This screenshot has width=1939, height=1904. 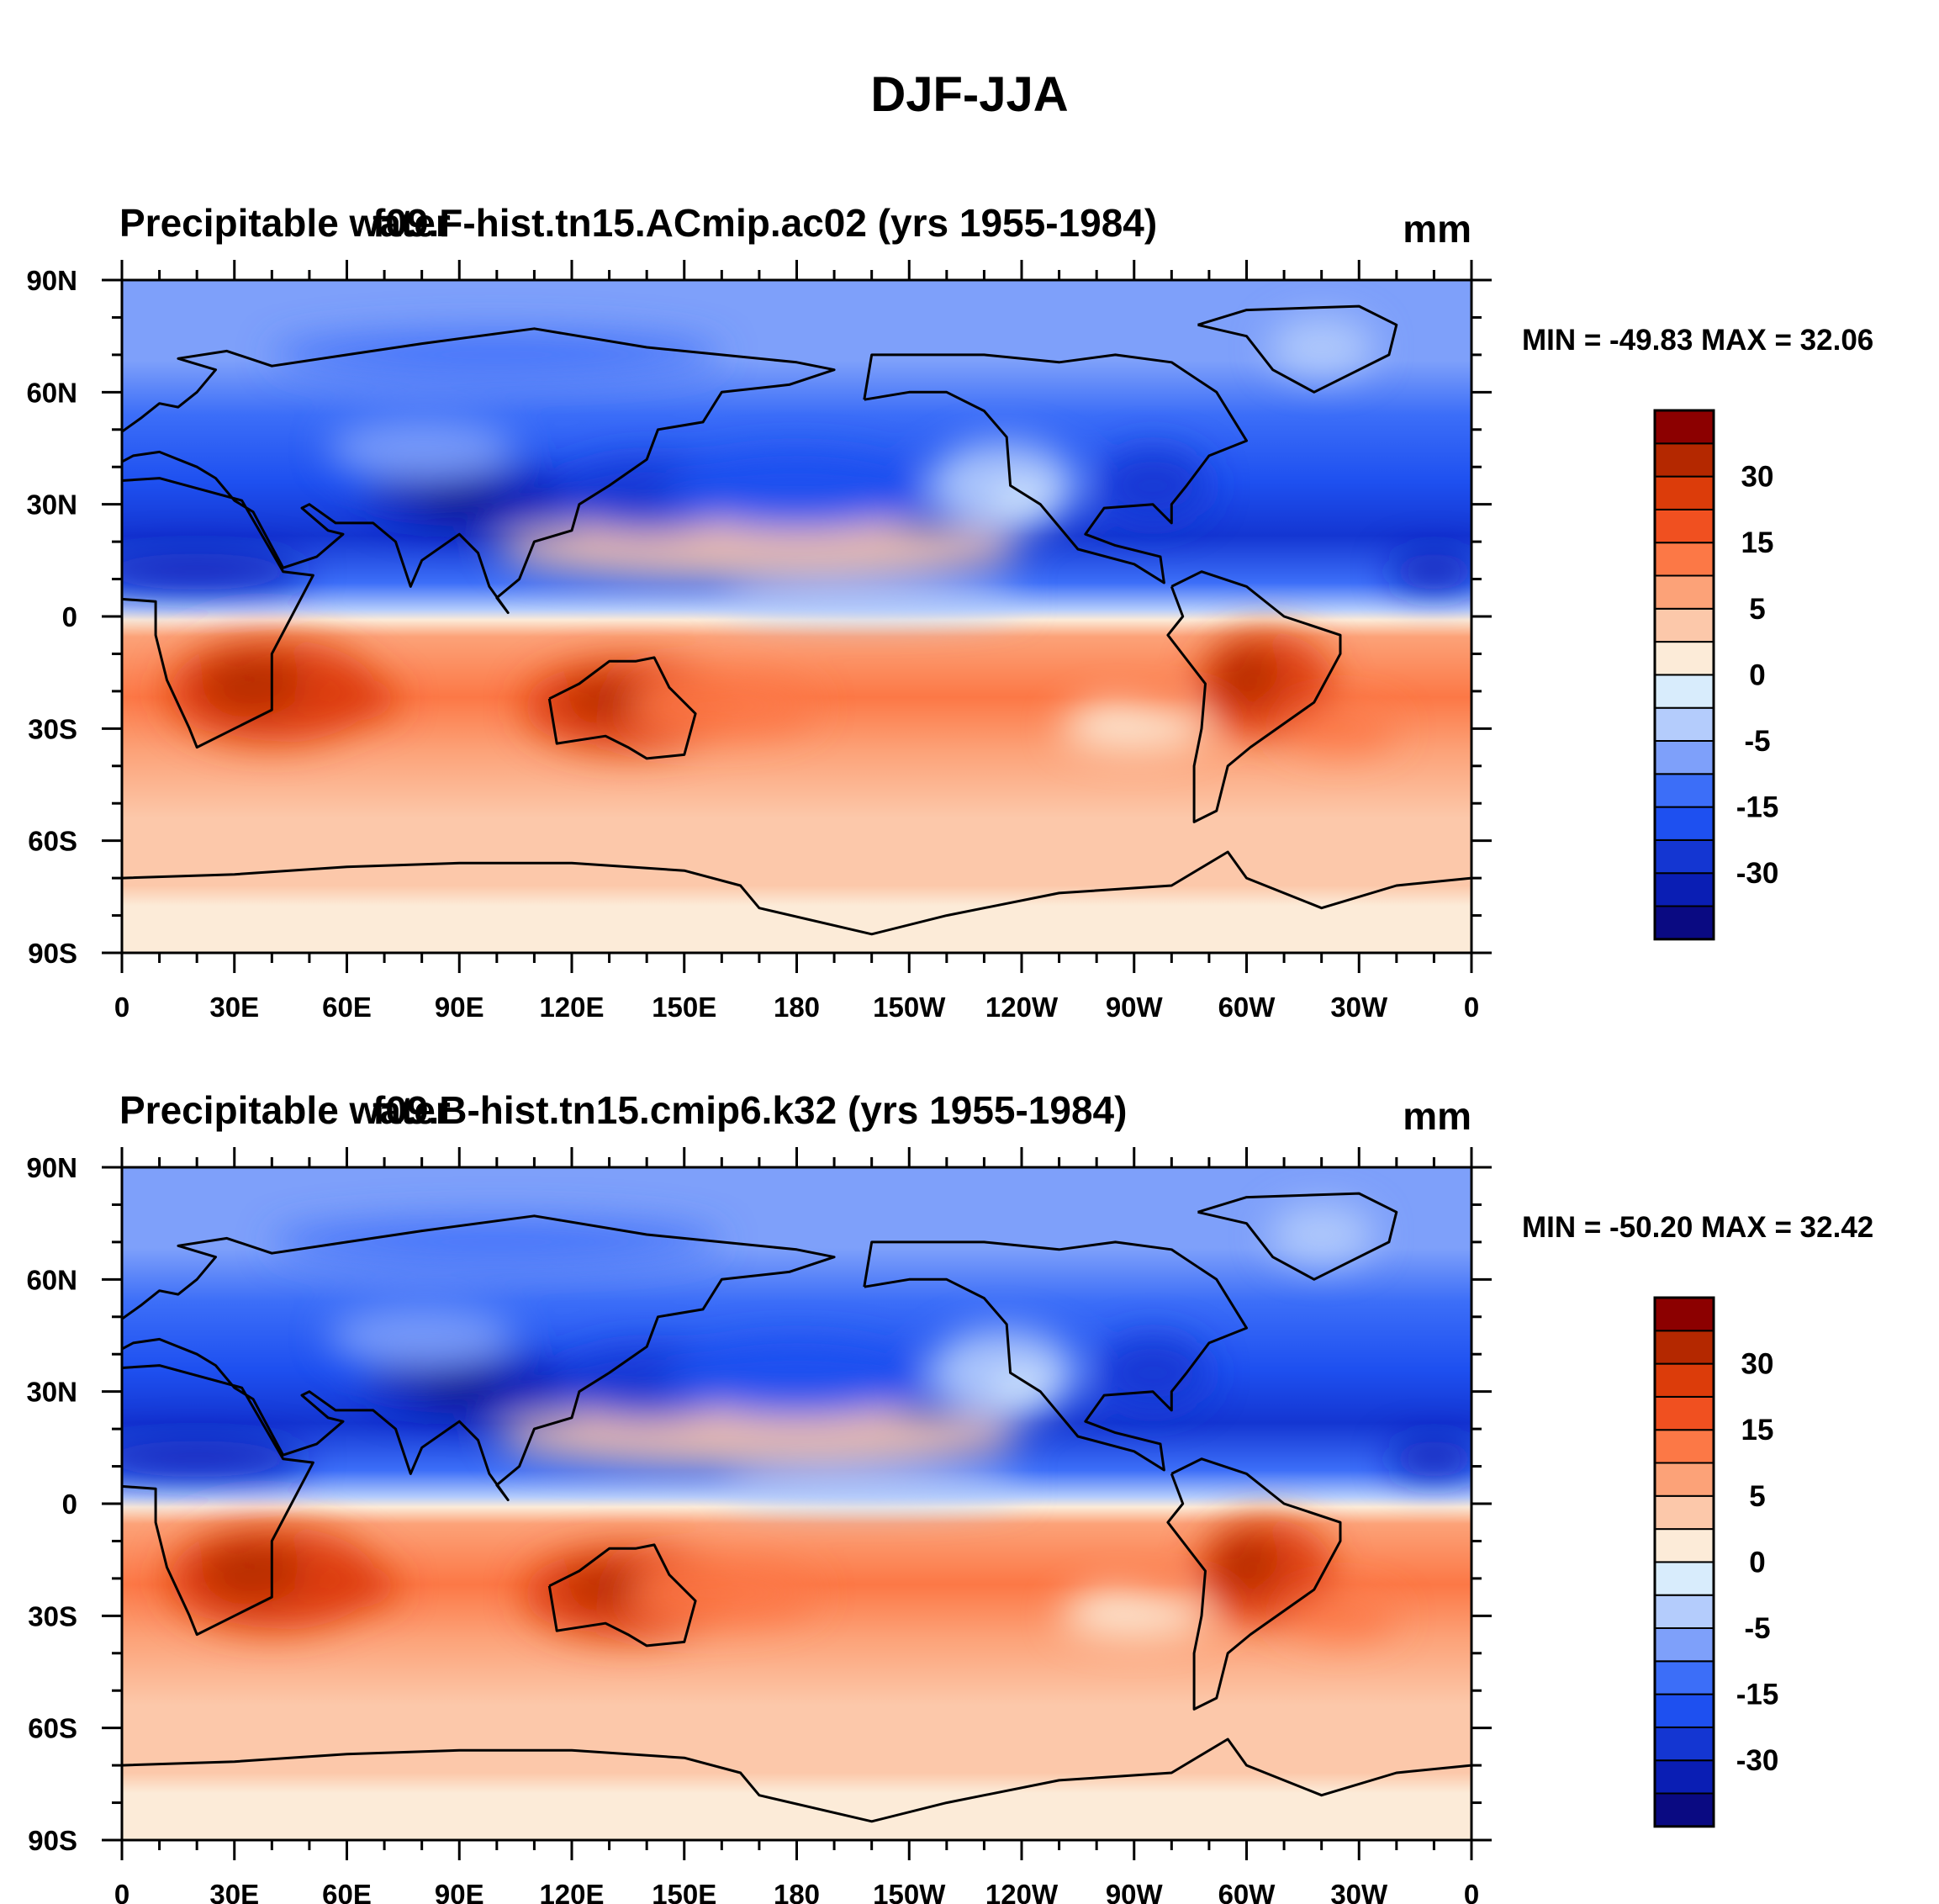 I want to click on colorbar-label: 0, so click(x=1757, y=674).